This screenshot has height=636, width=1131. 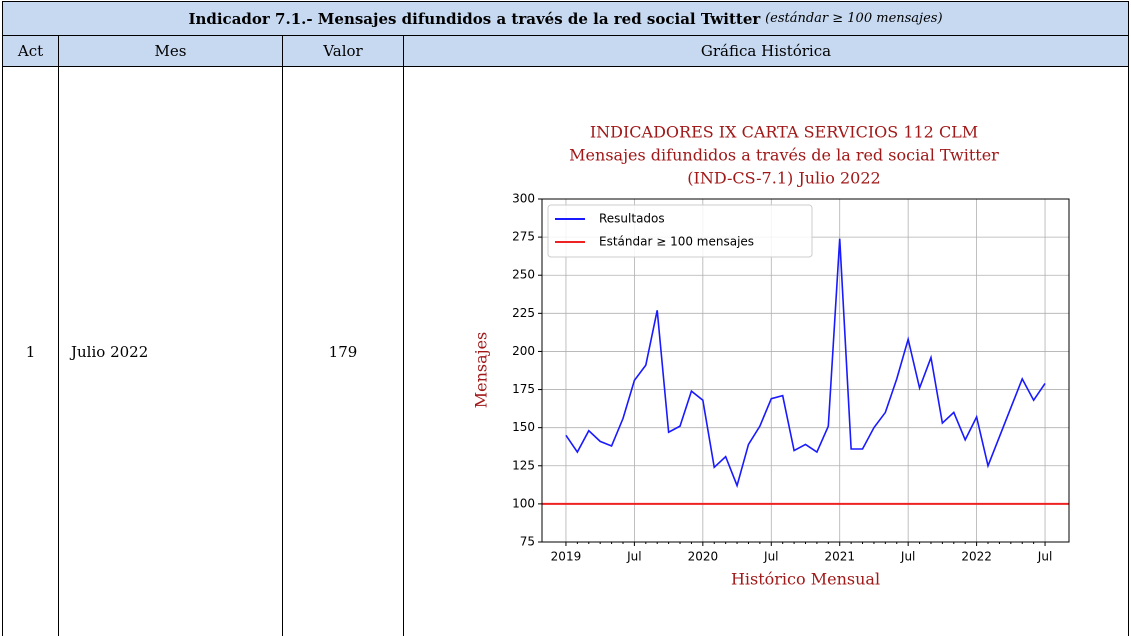 I want to click on x-tick-label: 2020, so click(x=703, y=557).